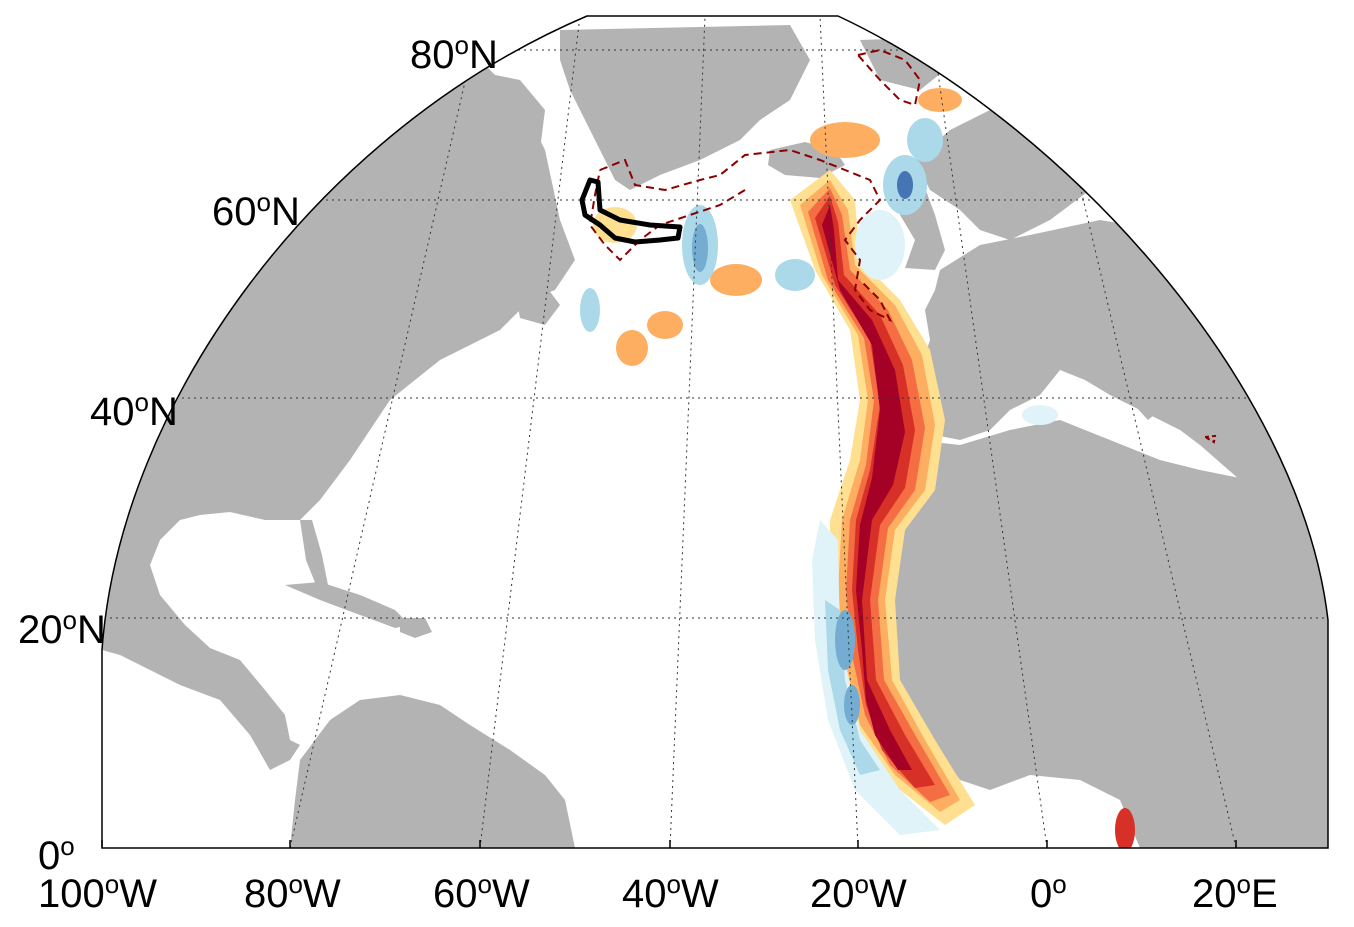 The height and width of the screenshot is (927, 1354). I want to click on land-italy, so click(1120, 375).